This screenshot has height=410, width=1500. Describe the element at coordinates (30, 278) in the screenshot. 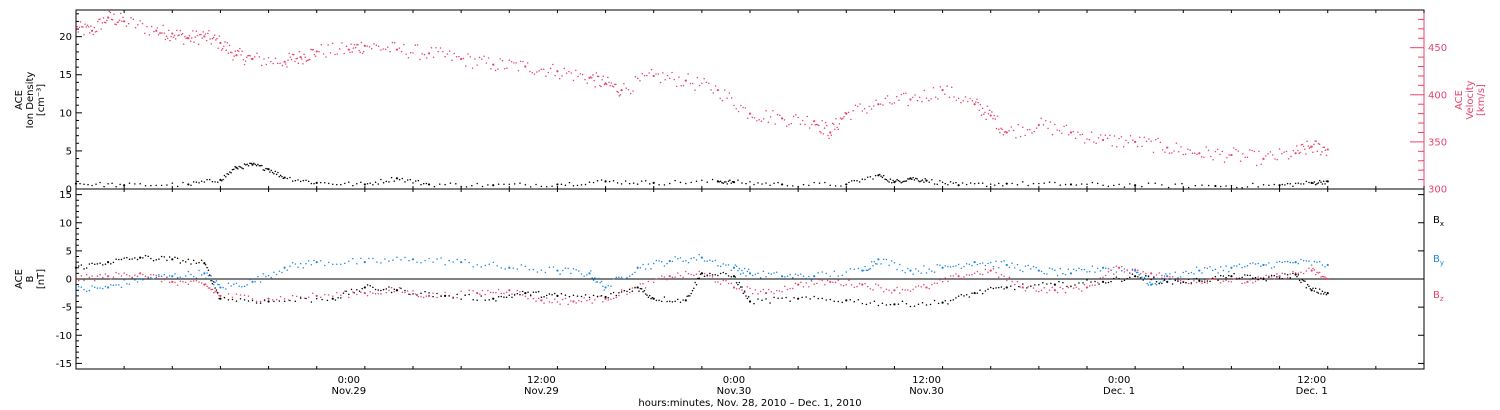

I see `axis-label-line: B` at that location.